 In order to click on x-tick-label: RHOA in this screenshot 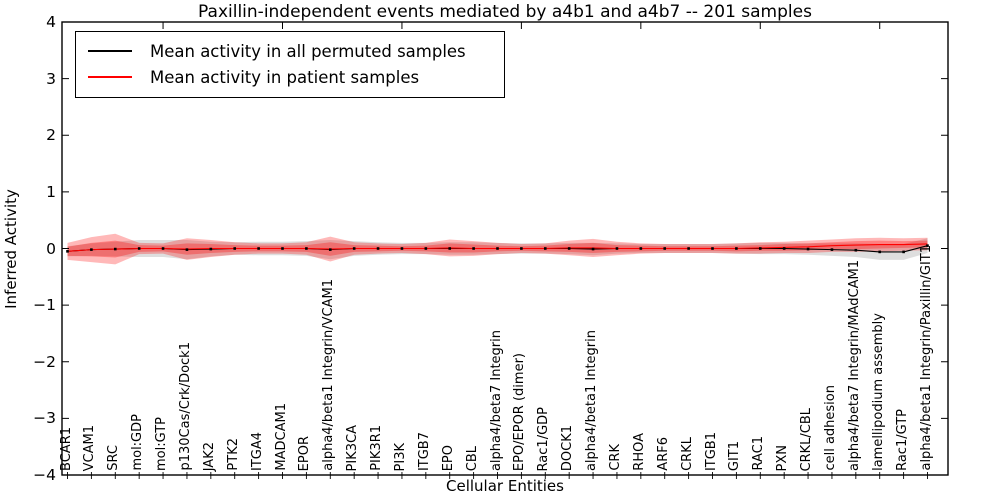, I will do `click(639, 452)`.